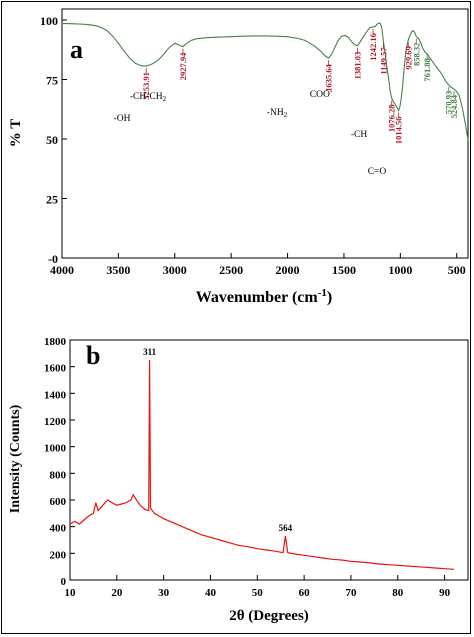 The image size is (474, 637). Describe the element at coordinates (377, 172) in the screenshot. I see `group-label-co: C=O` at that location.